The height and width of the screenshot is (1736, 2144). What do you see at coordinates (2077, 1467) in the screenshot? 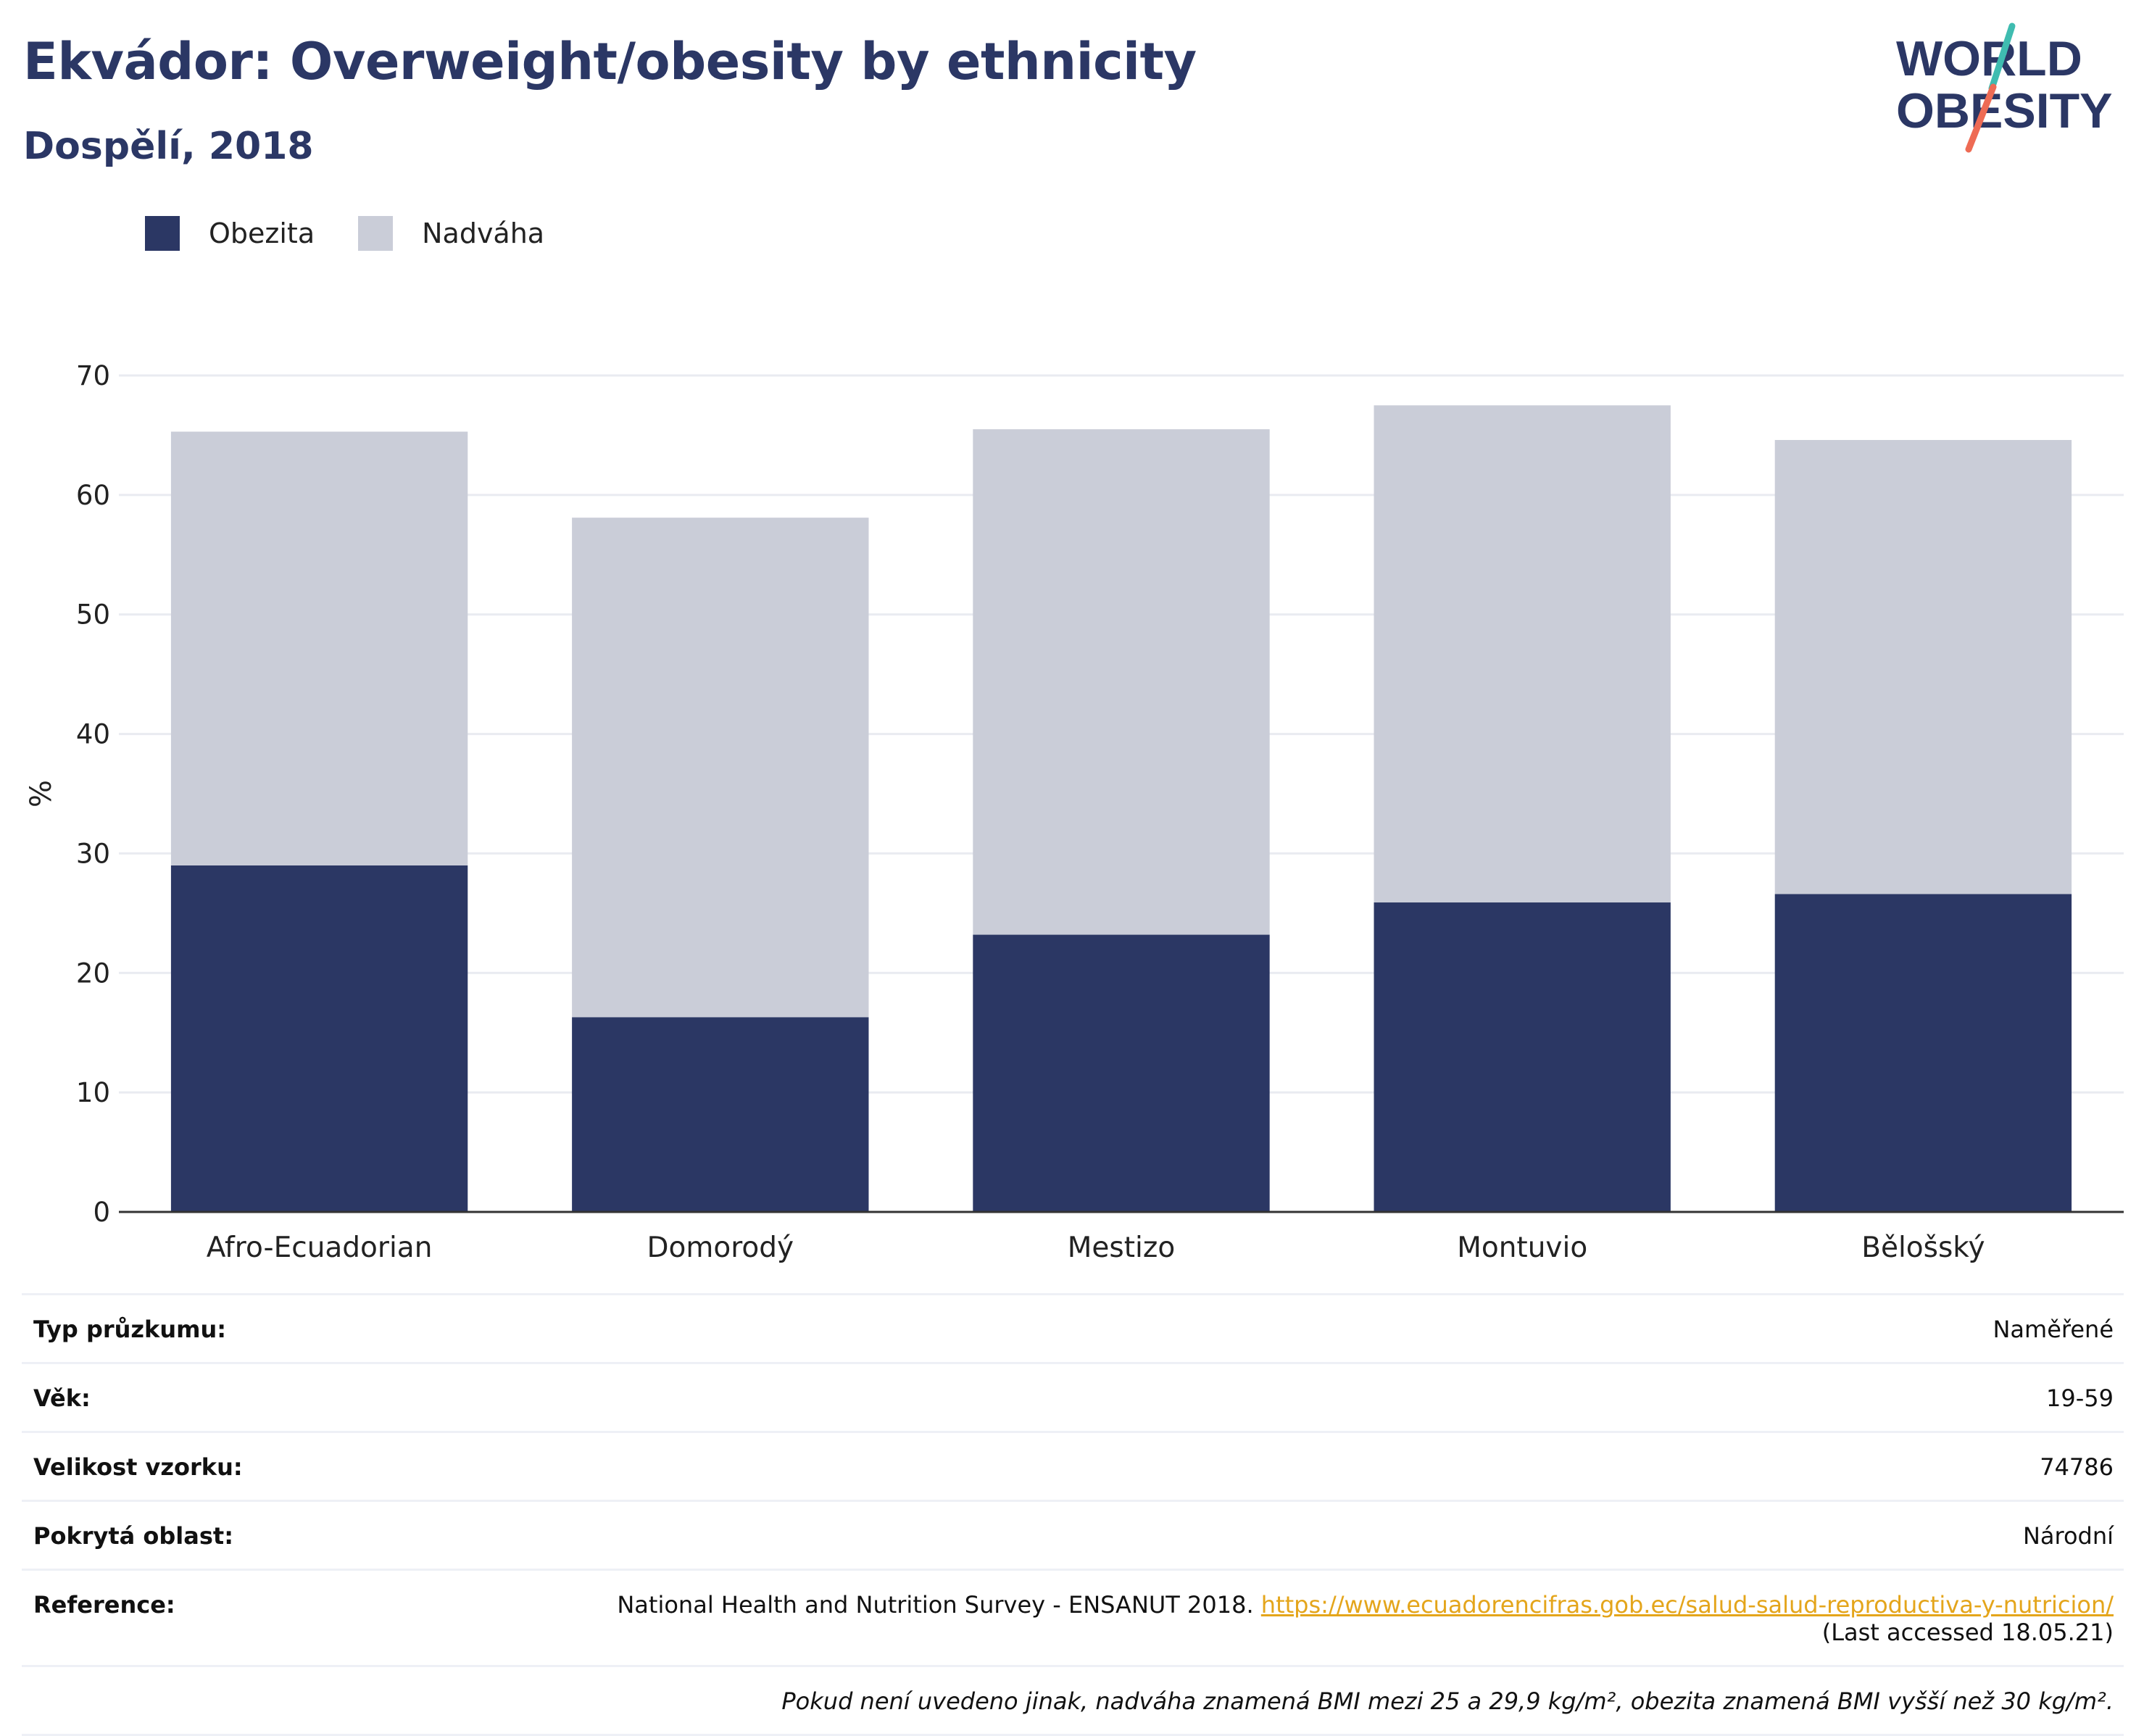
I see `info-value: 74786` at bounding box center [2077, 1467].